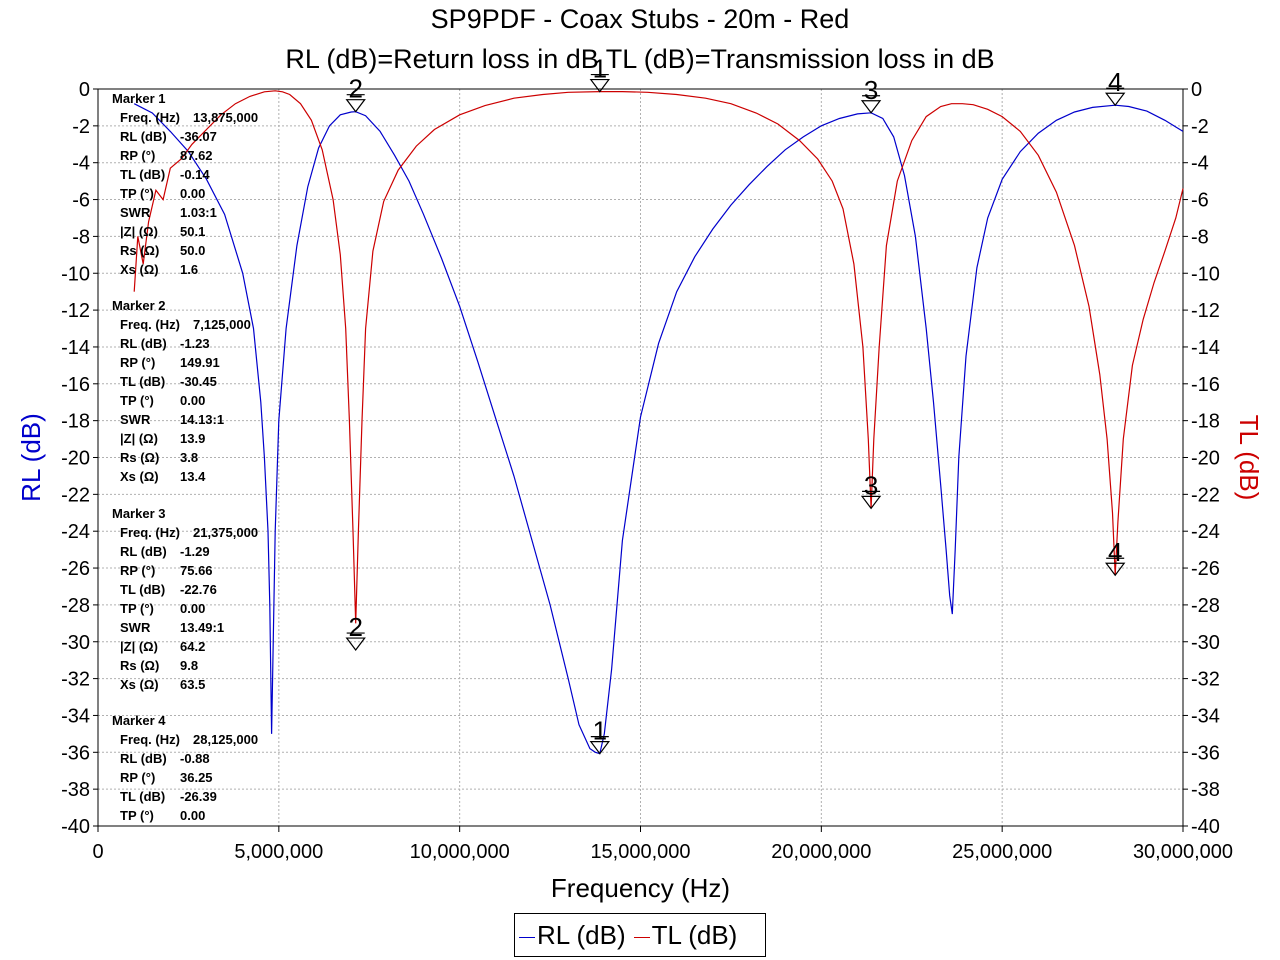 The width and height of the screenshot is (1280, 960). Describe the element at coordinates (1200, 201) in the screenshot. I see `y2-tick-label-right: -6` at that location.